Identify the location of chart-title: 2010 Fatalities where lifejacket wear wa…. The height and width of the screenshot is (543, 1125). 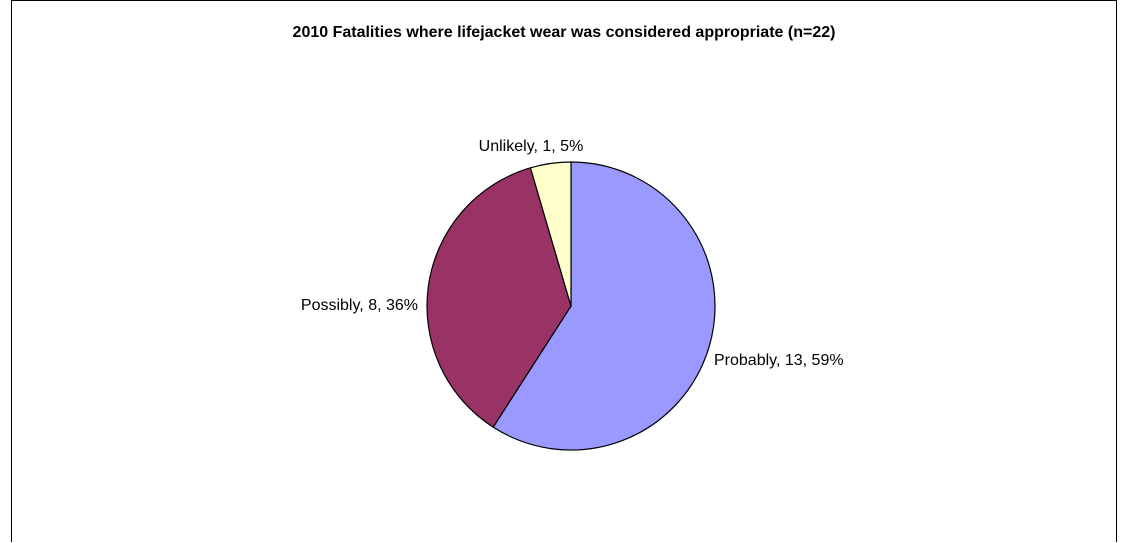
(564, 32).